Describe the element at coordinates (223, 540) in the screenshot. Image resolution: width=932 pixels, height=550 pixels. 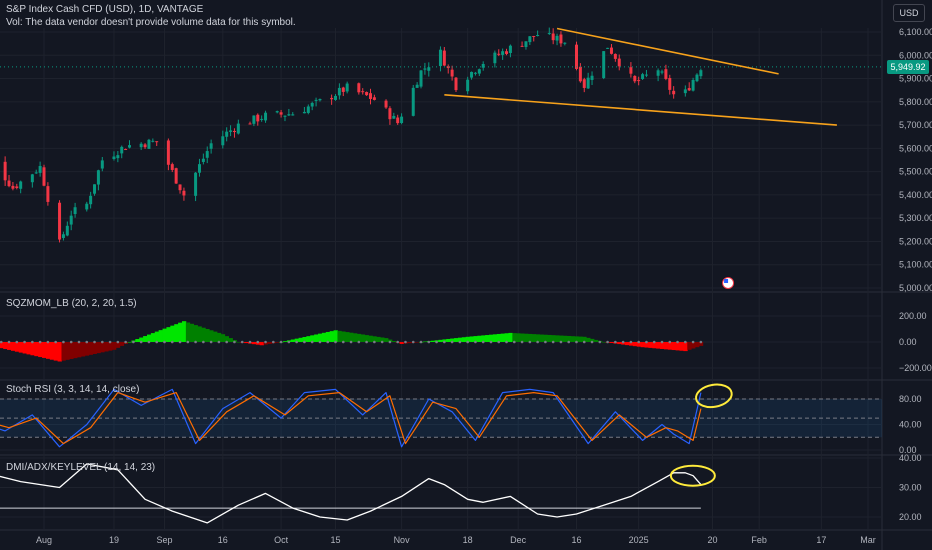
I see `x-tick-label: 16` at that location.